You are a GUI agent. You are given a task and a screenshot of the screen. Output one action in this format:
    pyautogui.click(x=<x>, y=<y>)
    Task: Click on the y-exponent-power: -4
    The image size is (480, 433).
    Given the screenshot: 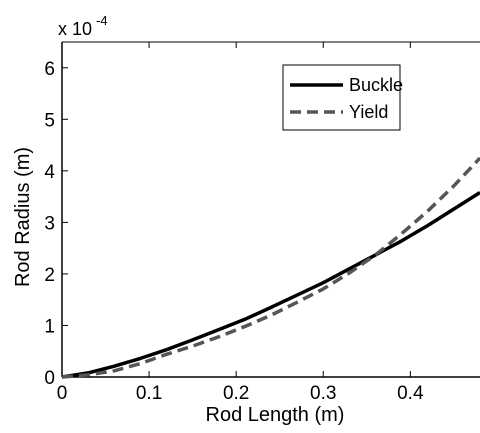 What is the action you would take?
    pyautogui.click(x=102, y=20)
    